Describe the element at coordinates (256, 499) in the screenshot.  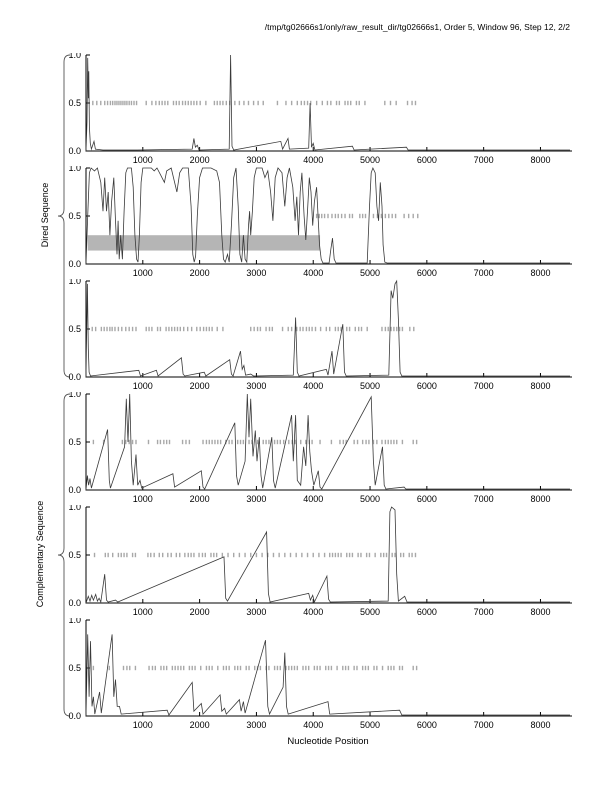
I see `x-tick-label: 3000` at that location.